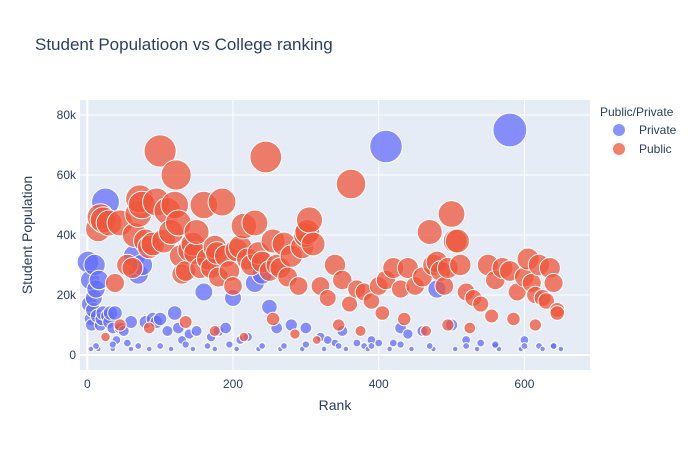  Describe the element at coordinates (645, 130) in the screenshot. I see `legend-item-private: Private` at that location.